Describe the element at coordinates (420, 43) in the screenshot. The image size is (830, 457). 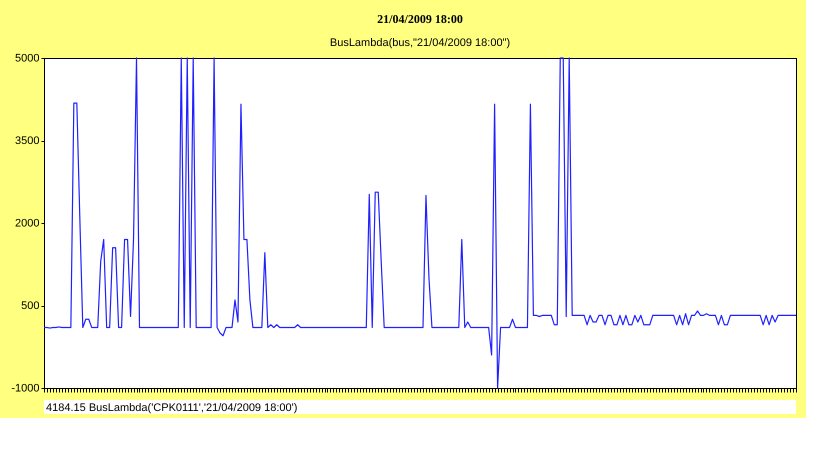
I see `chart-title: BusLambda(bus,"21/04/2009 18:00")` at that location.